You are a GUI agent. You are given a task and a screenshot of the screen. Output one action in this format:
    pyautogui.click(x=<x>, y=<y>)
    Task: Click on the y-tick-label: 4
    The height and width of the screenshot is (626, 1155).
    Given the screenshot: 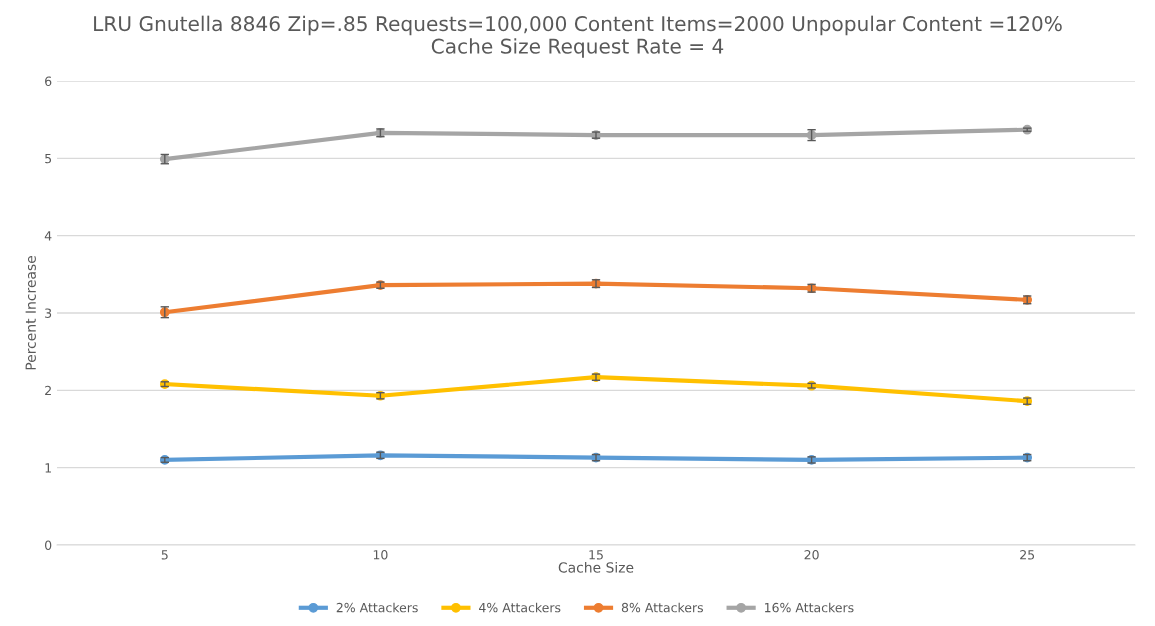 What is the action you would take?
    pyautogui.click(x=48, y=236)
    